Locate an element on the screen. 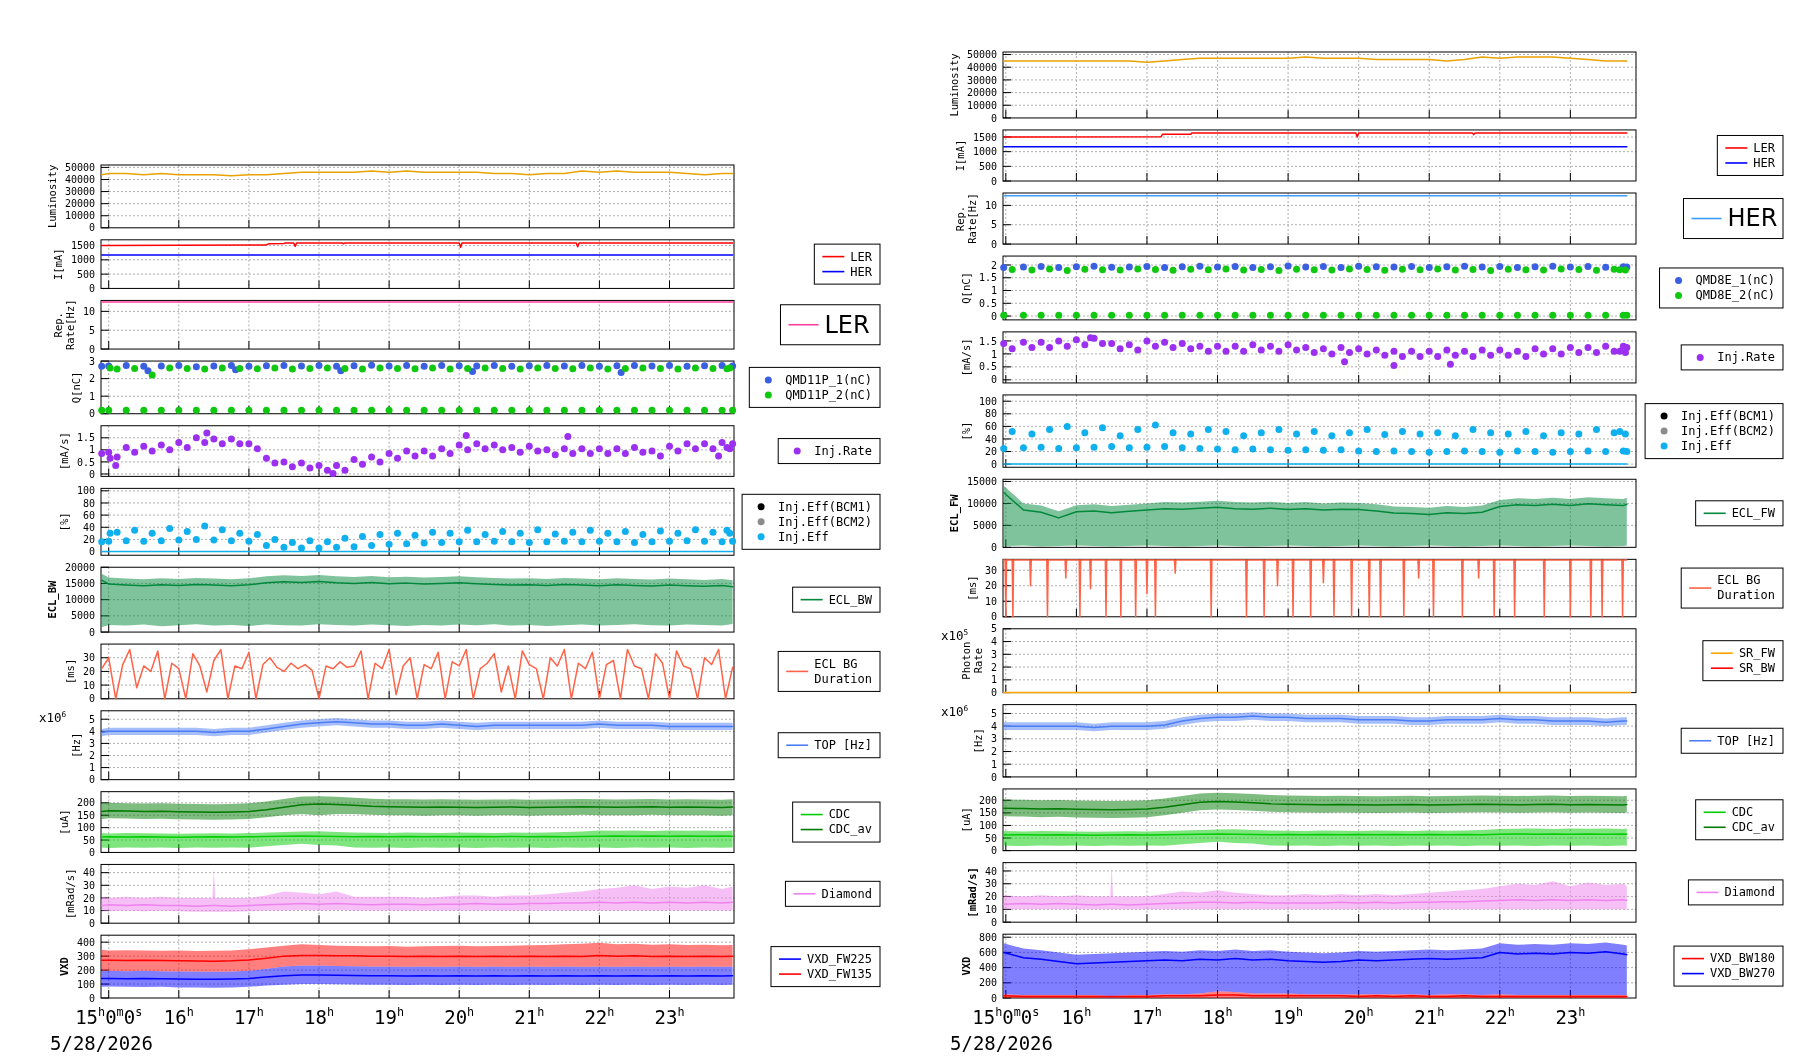  y-tick-label: 600 is located at coordinates (987, 953).